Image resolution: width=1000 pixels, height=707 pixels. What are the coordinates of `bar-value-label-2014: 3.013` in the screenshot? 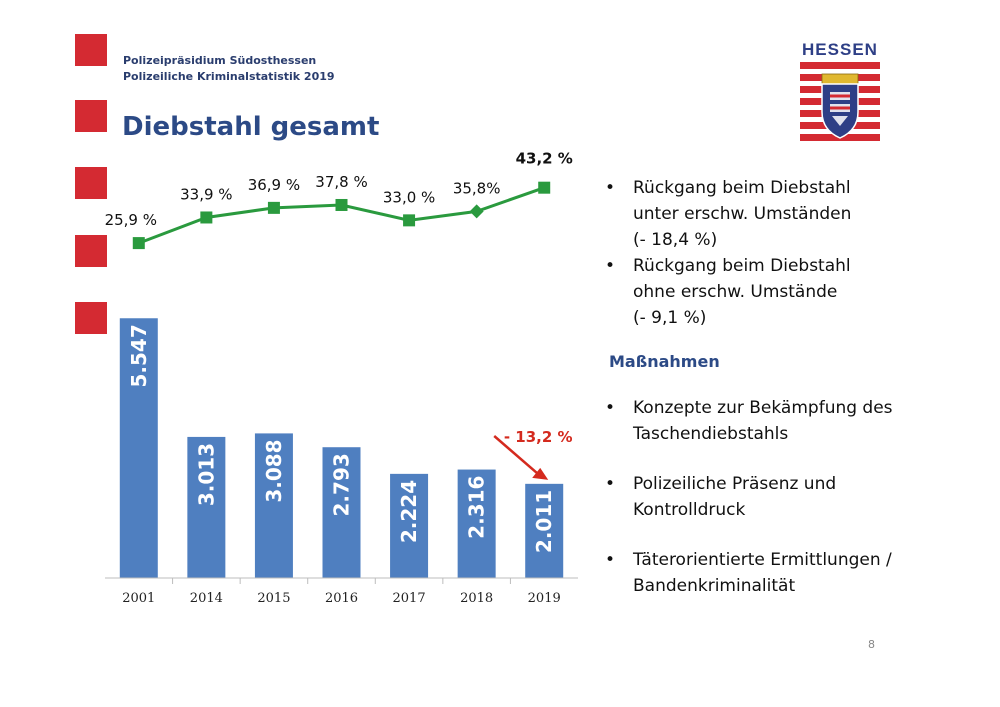 It's located at (206, 474).